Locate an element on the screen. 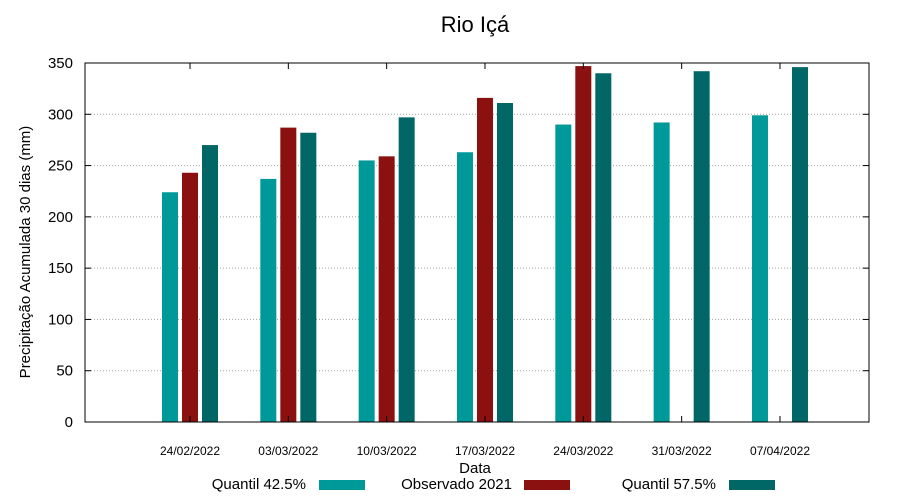 This screenshot has width=900, height=500. y-tick-label: 150 is located at coordinates (60, 268).